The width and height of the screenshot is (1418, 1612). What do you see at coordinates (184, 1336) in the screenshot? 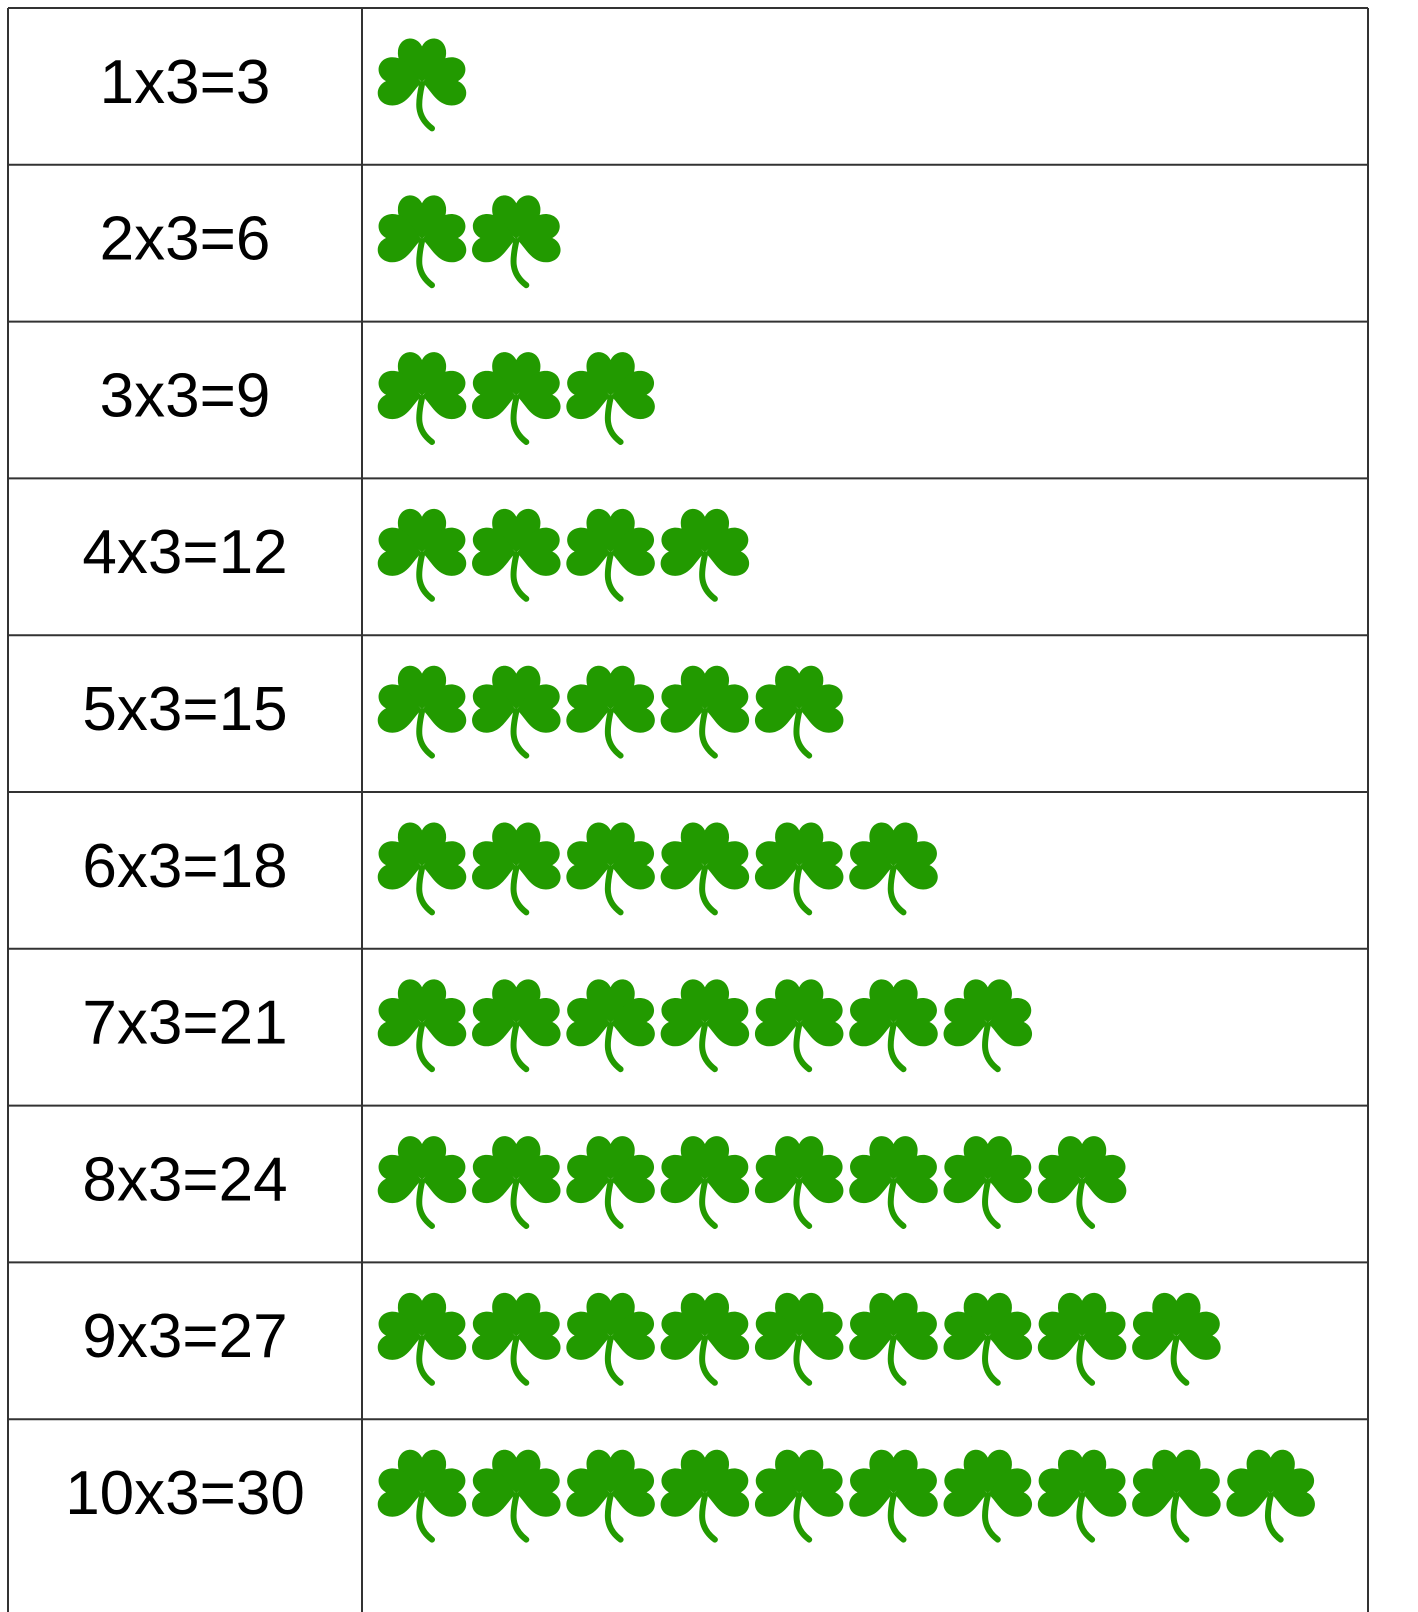
I see `equation: 9x3=27` at bounding box center [184, 1336].